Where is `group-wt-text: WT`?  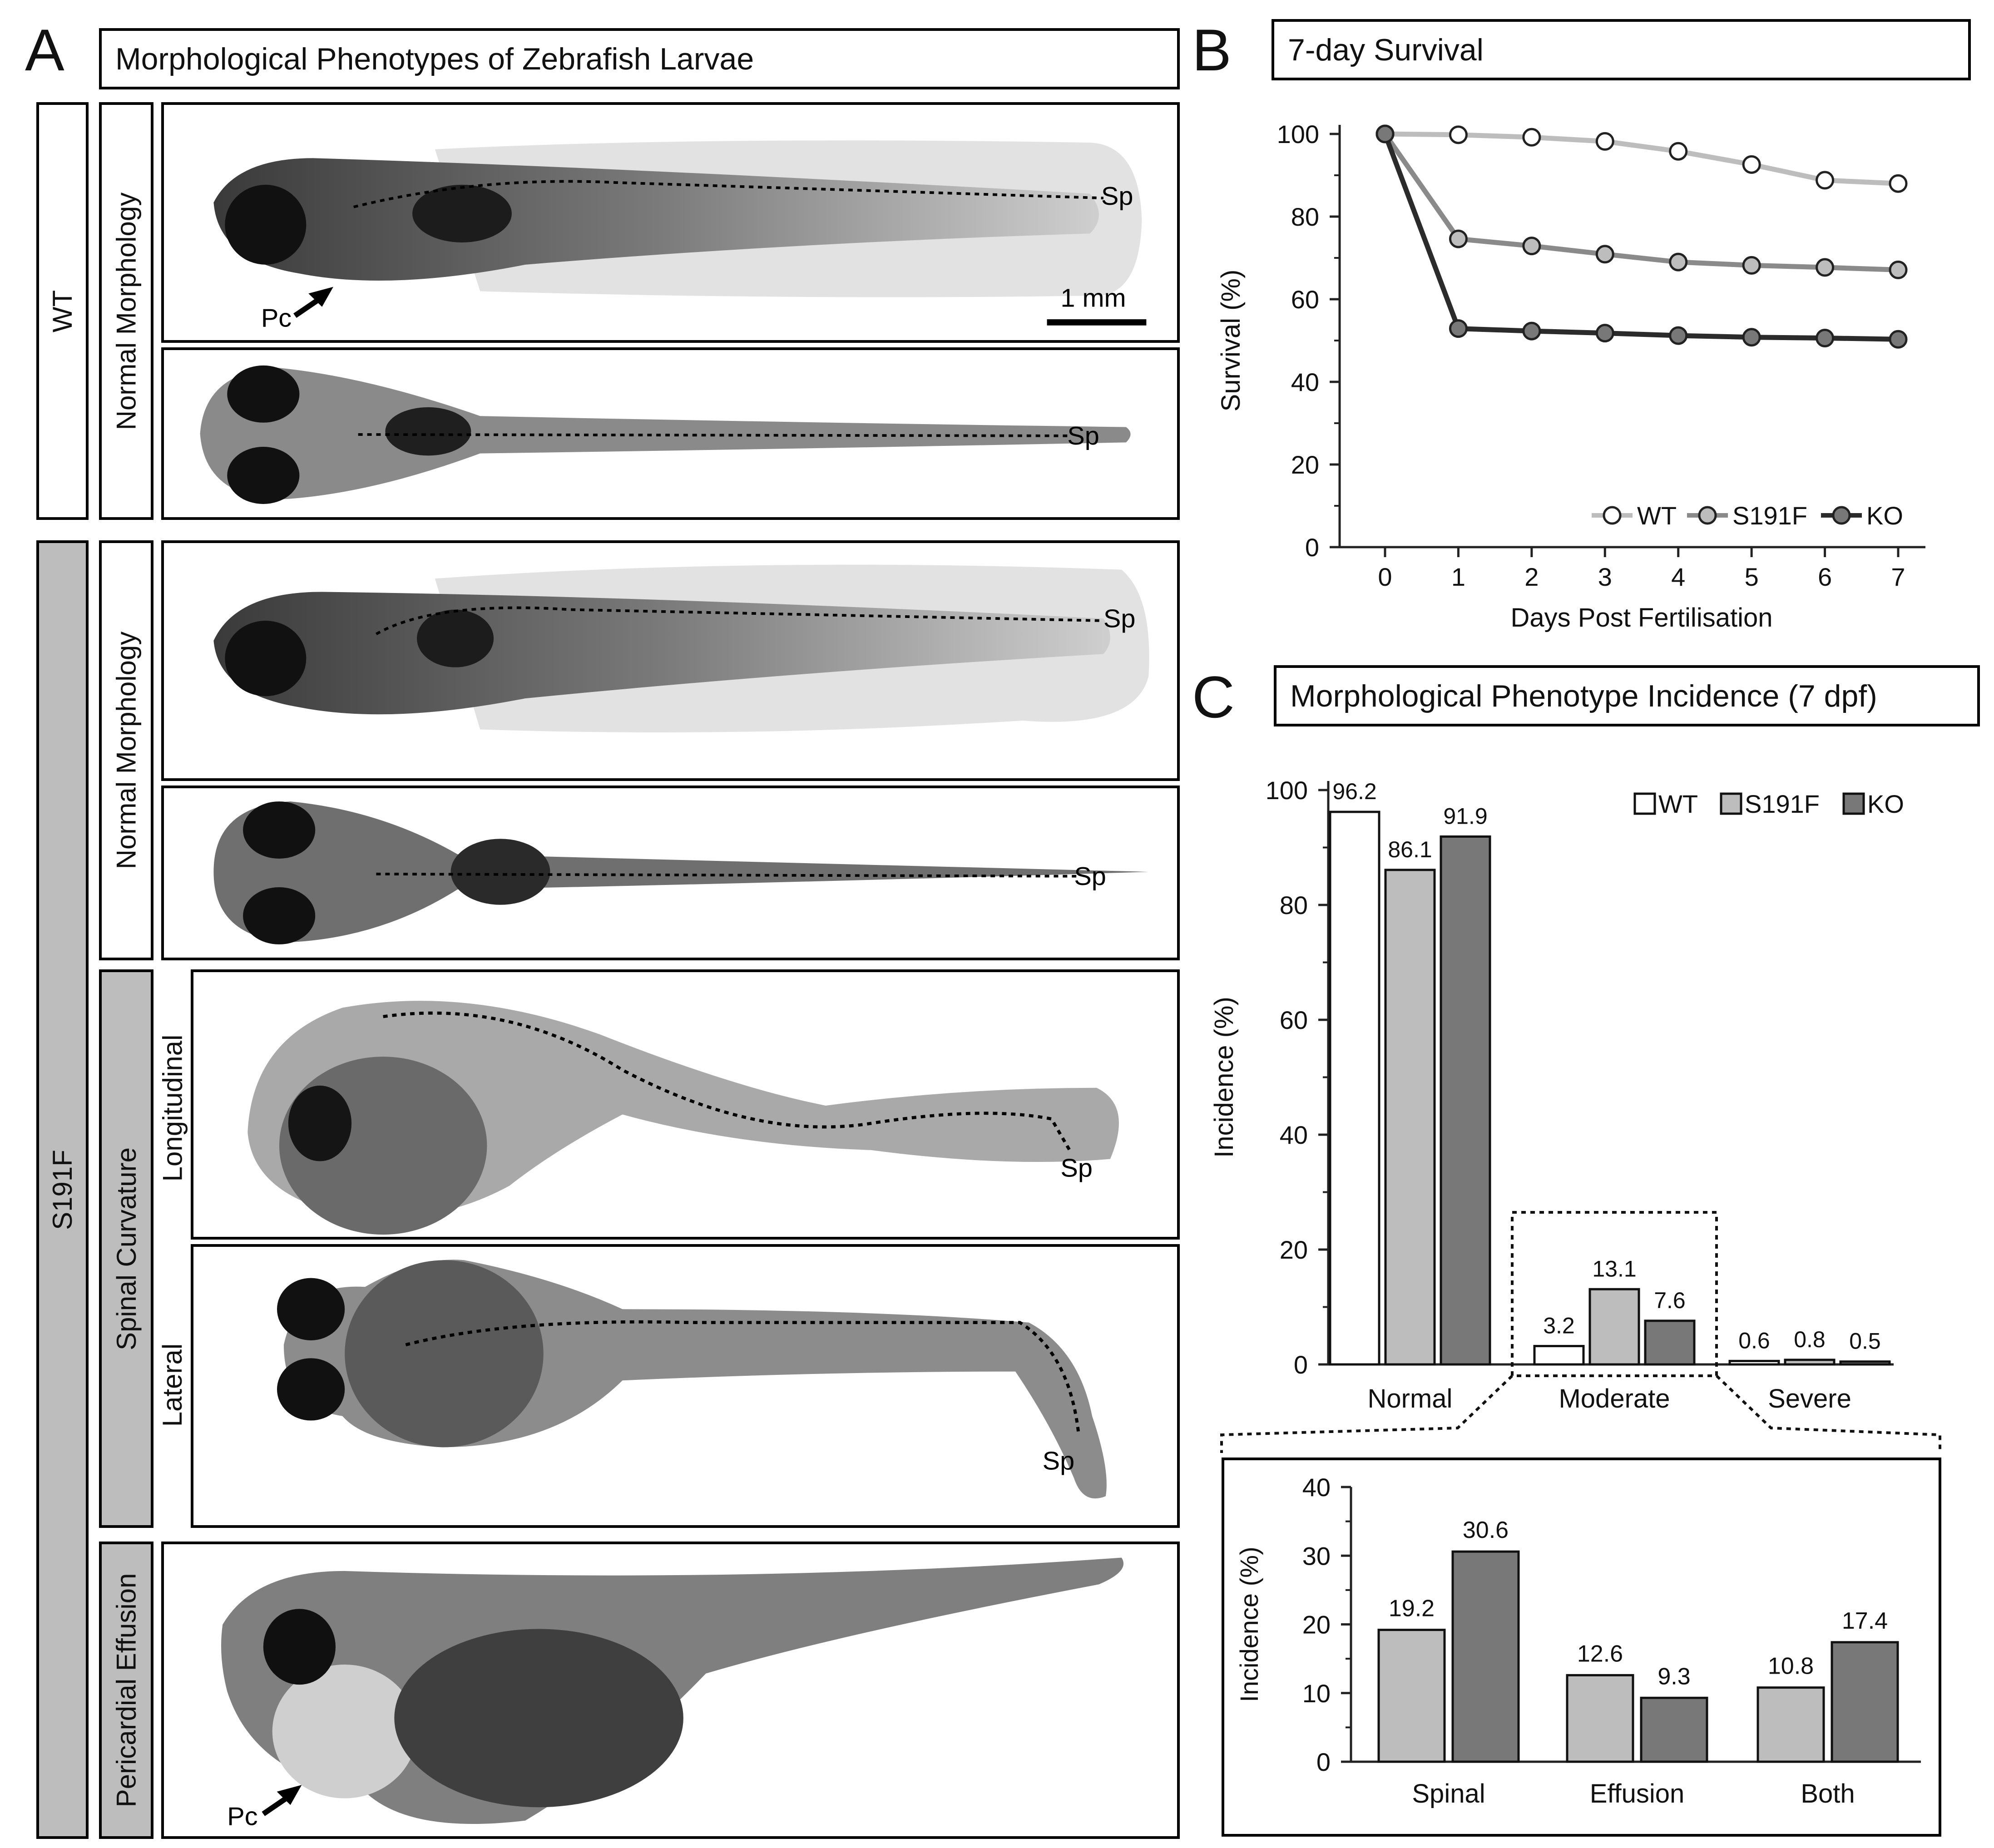
group-wt-text: WT is located at coordinates (62, 311).